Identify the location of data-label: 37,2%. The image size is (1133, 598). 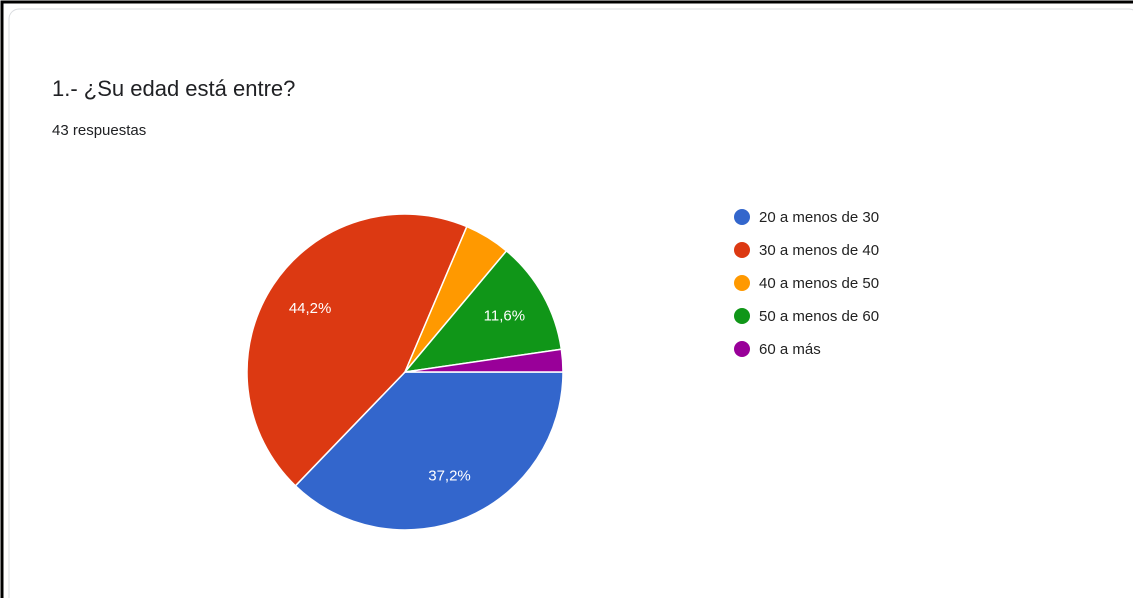
(449, 476).